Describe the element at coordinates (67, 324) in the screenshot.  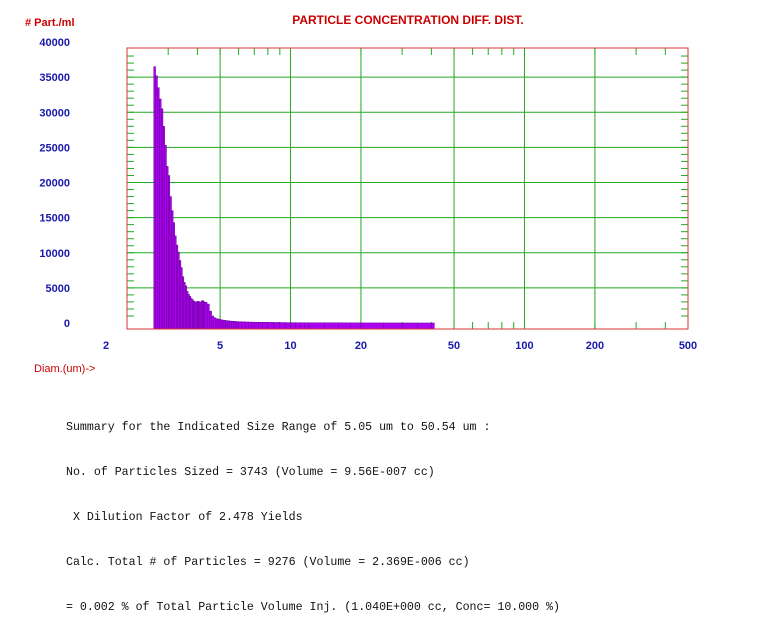
I see `y-tick-label: 0` at that location.